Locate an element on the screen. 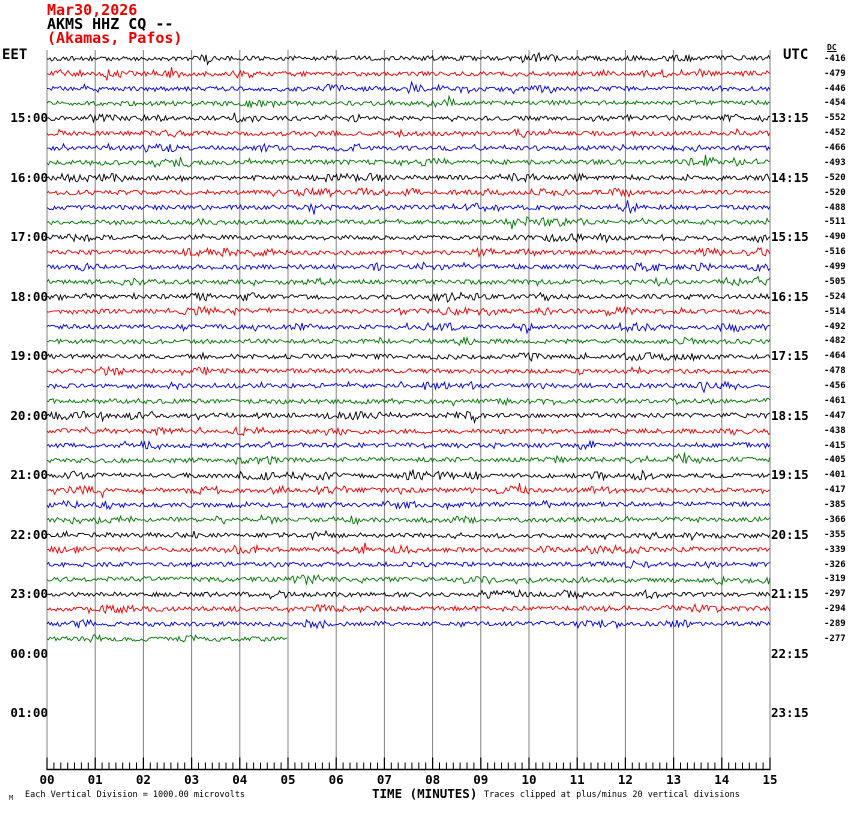 This screenshot has height=814, width=850. x-axis-tick-label: 03 is located at coordinates (192, 779).